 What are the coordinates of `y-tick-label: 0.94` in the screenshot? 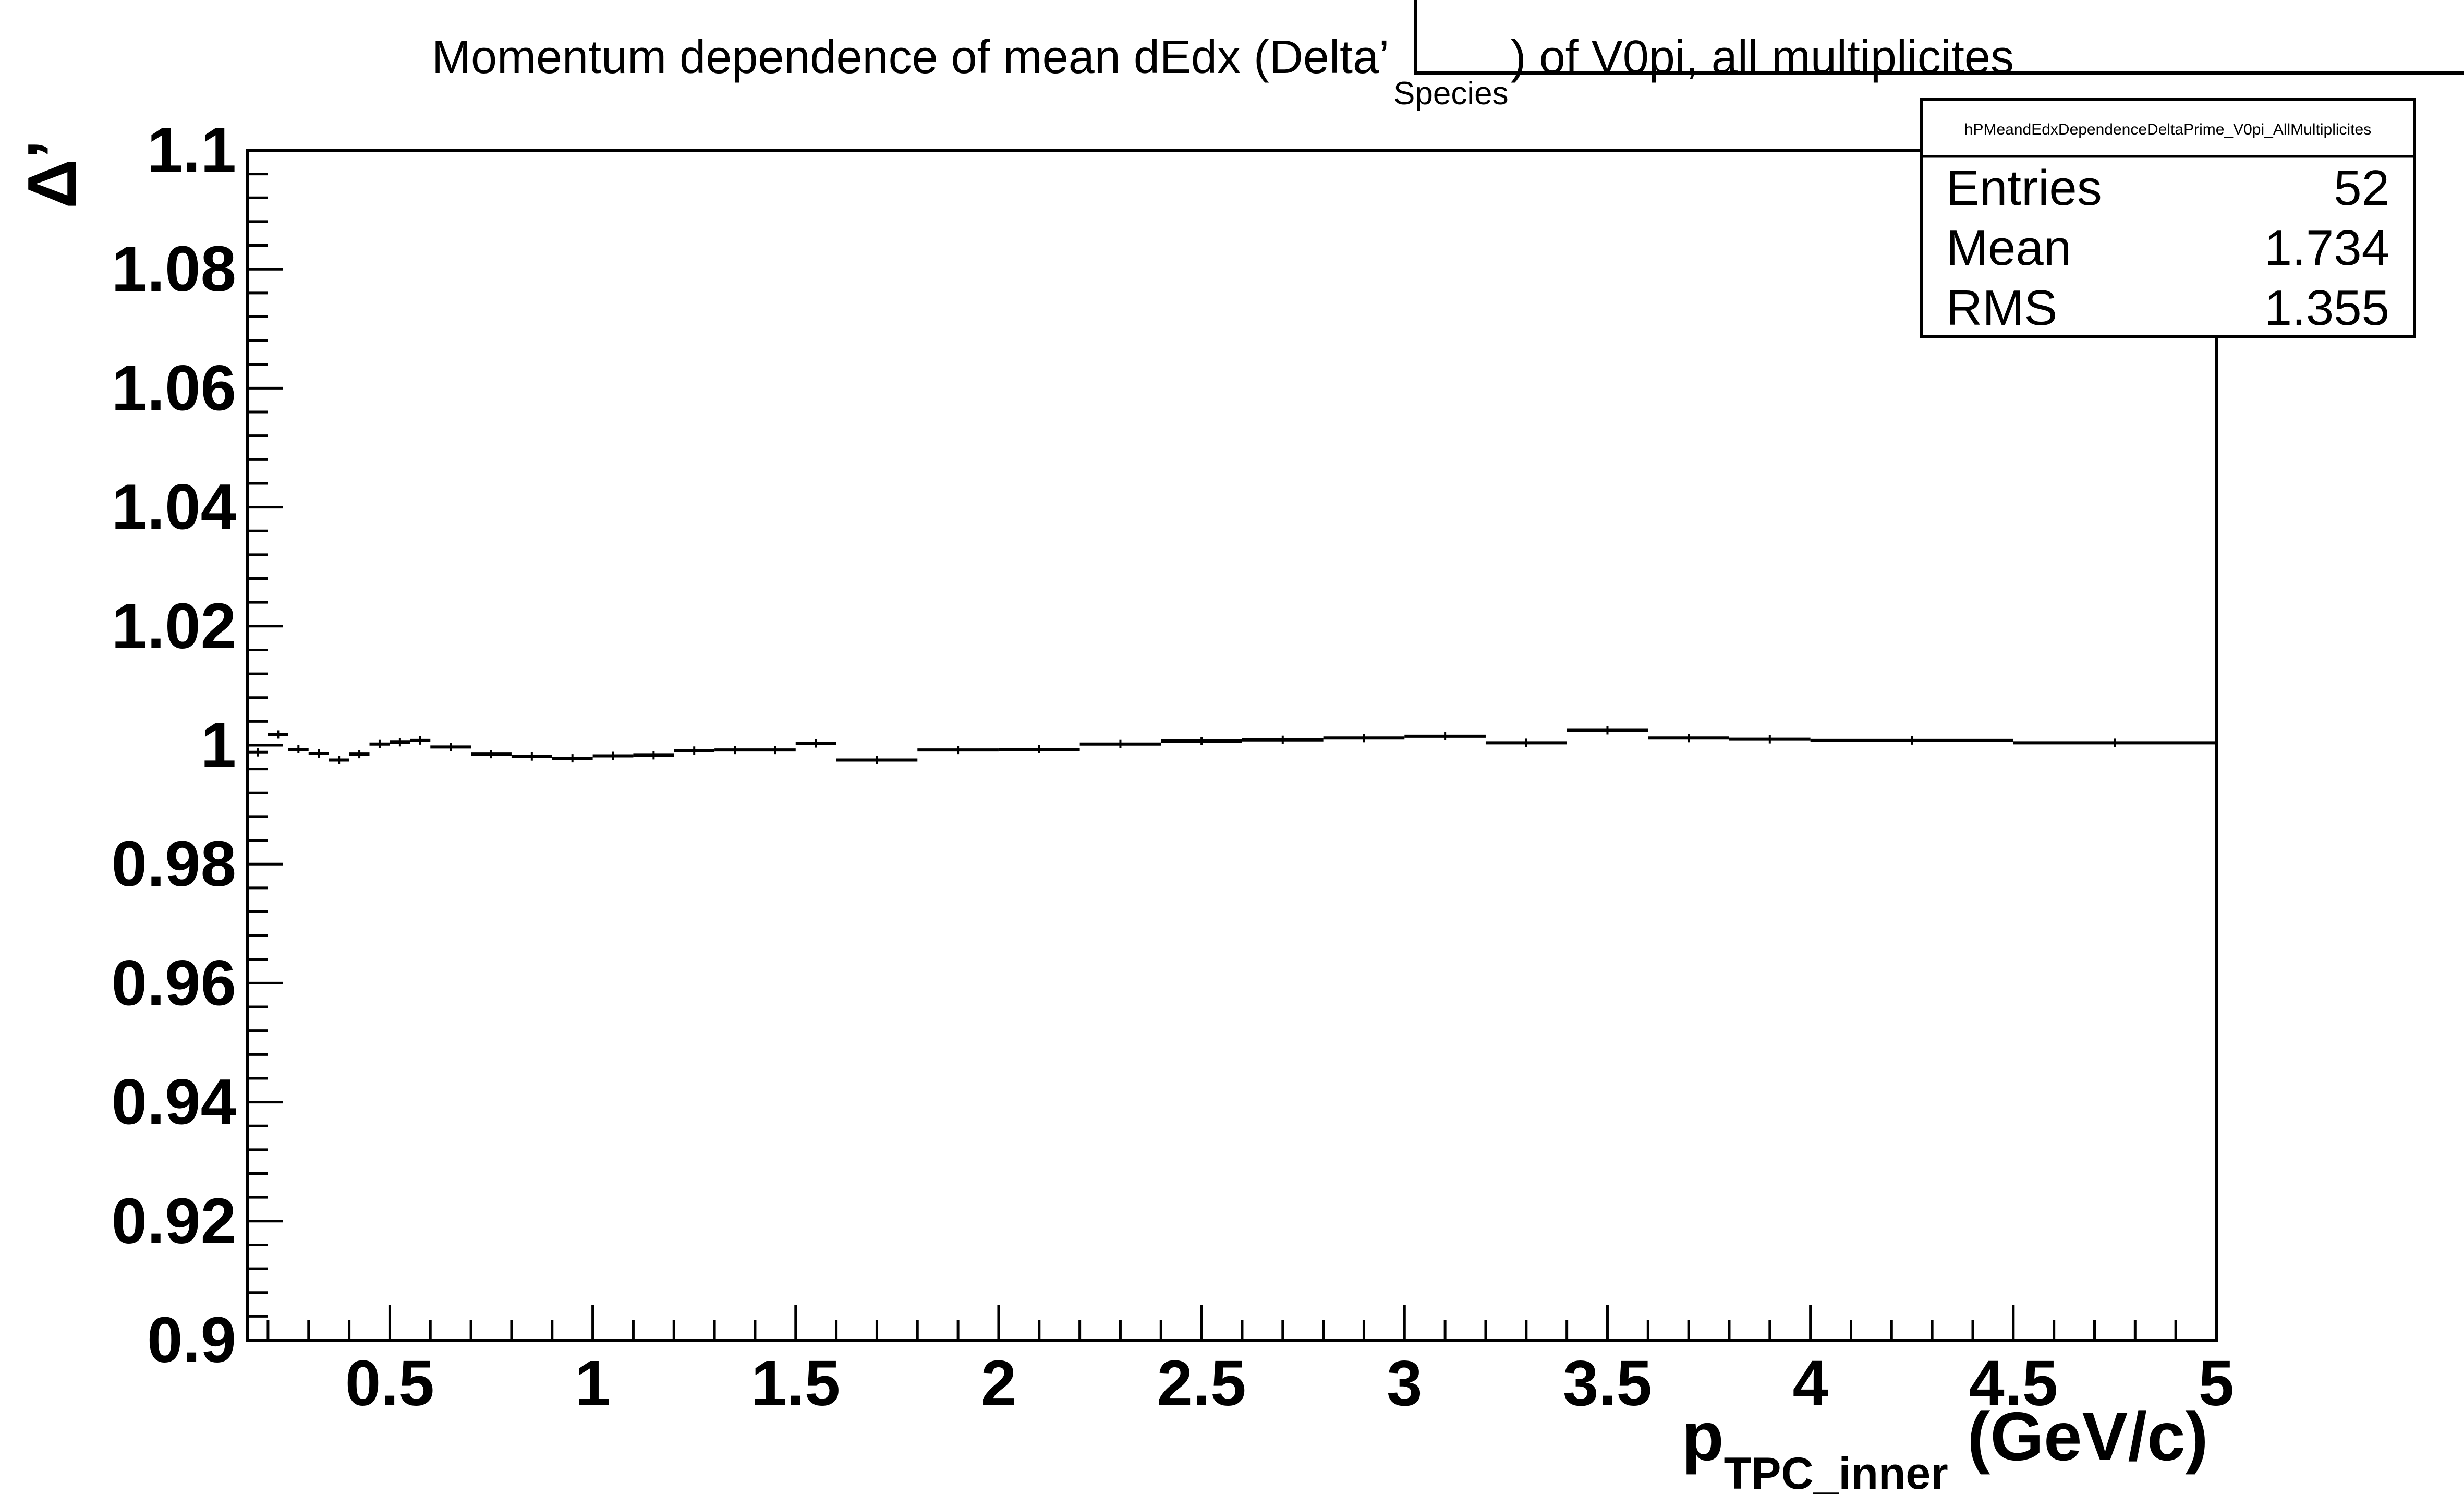 It's located at (174, 1102).